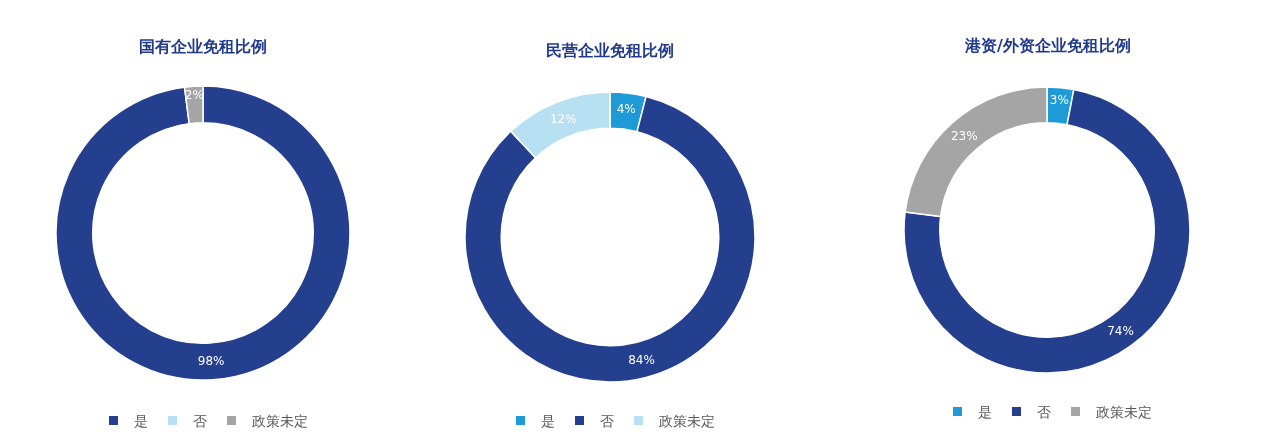 This screenshot has width=1269, height=445. Describe the element at coordinates (203, 46) in the screenshot. I see `chart-title: 国有企业免租比例` at that location.